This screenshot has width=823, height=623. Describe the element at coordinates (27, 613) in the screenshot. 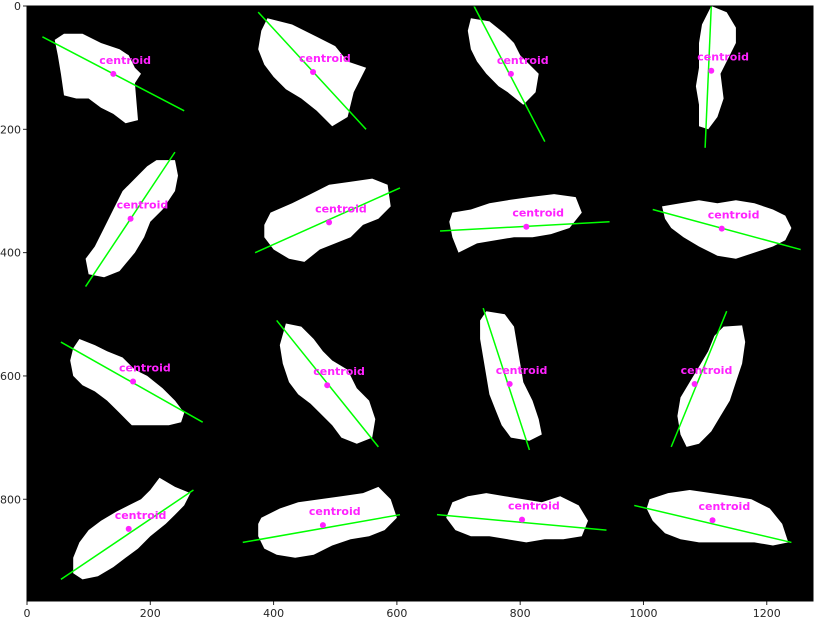

I see `x-tick-label: 0` at that location.